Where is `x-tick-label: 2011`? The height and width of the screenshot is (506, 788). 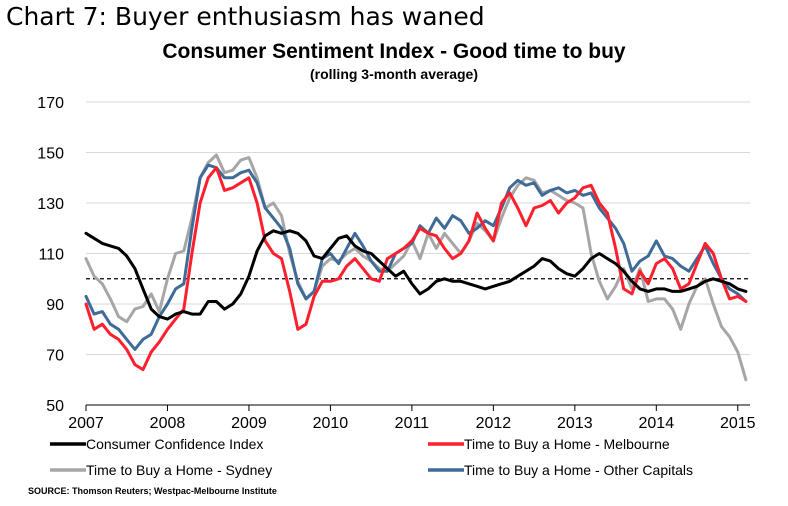 x-tick-label: 2011 is located at coordinates (412, 423).